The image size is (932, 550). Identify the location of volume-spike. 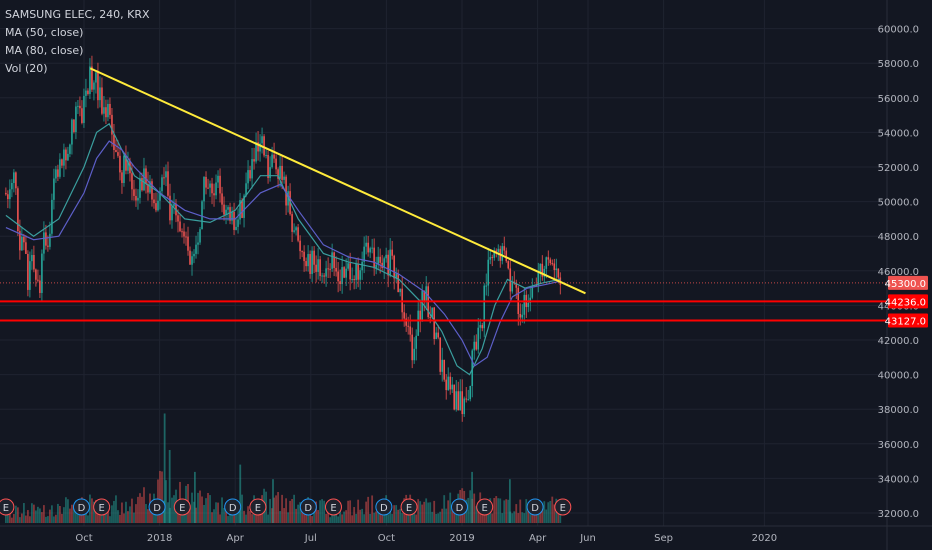
(273, 501).